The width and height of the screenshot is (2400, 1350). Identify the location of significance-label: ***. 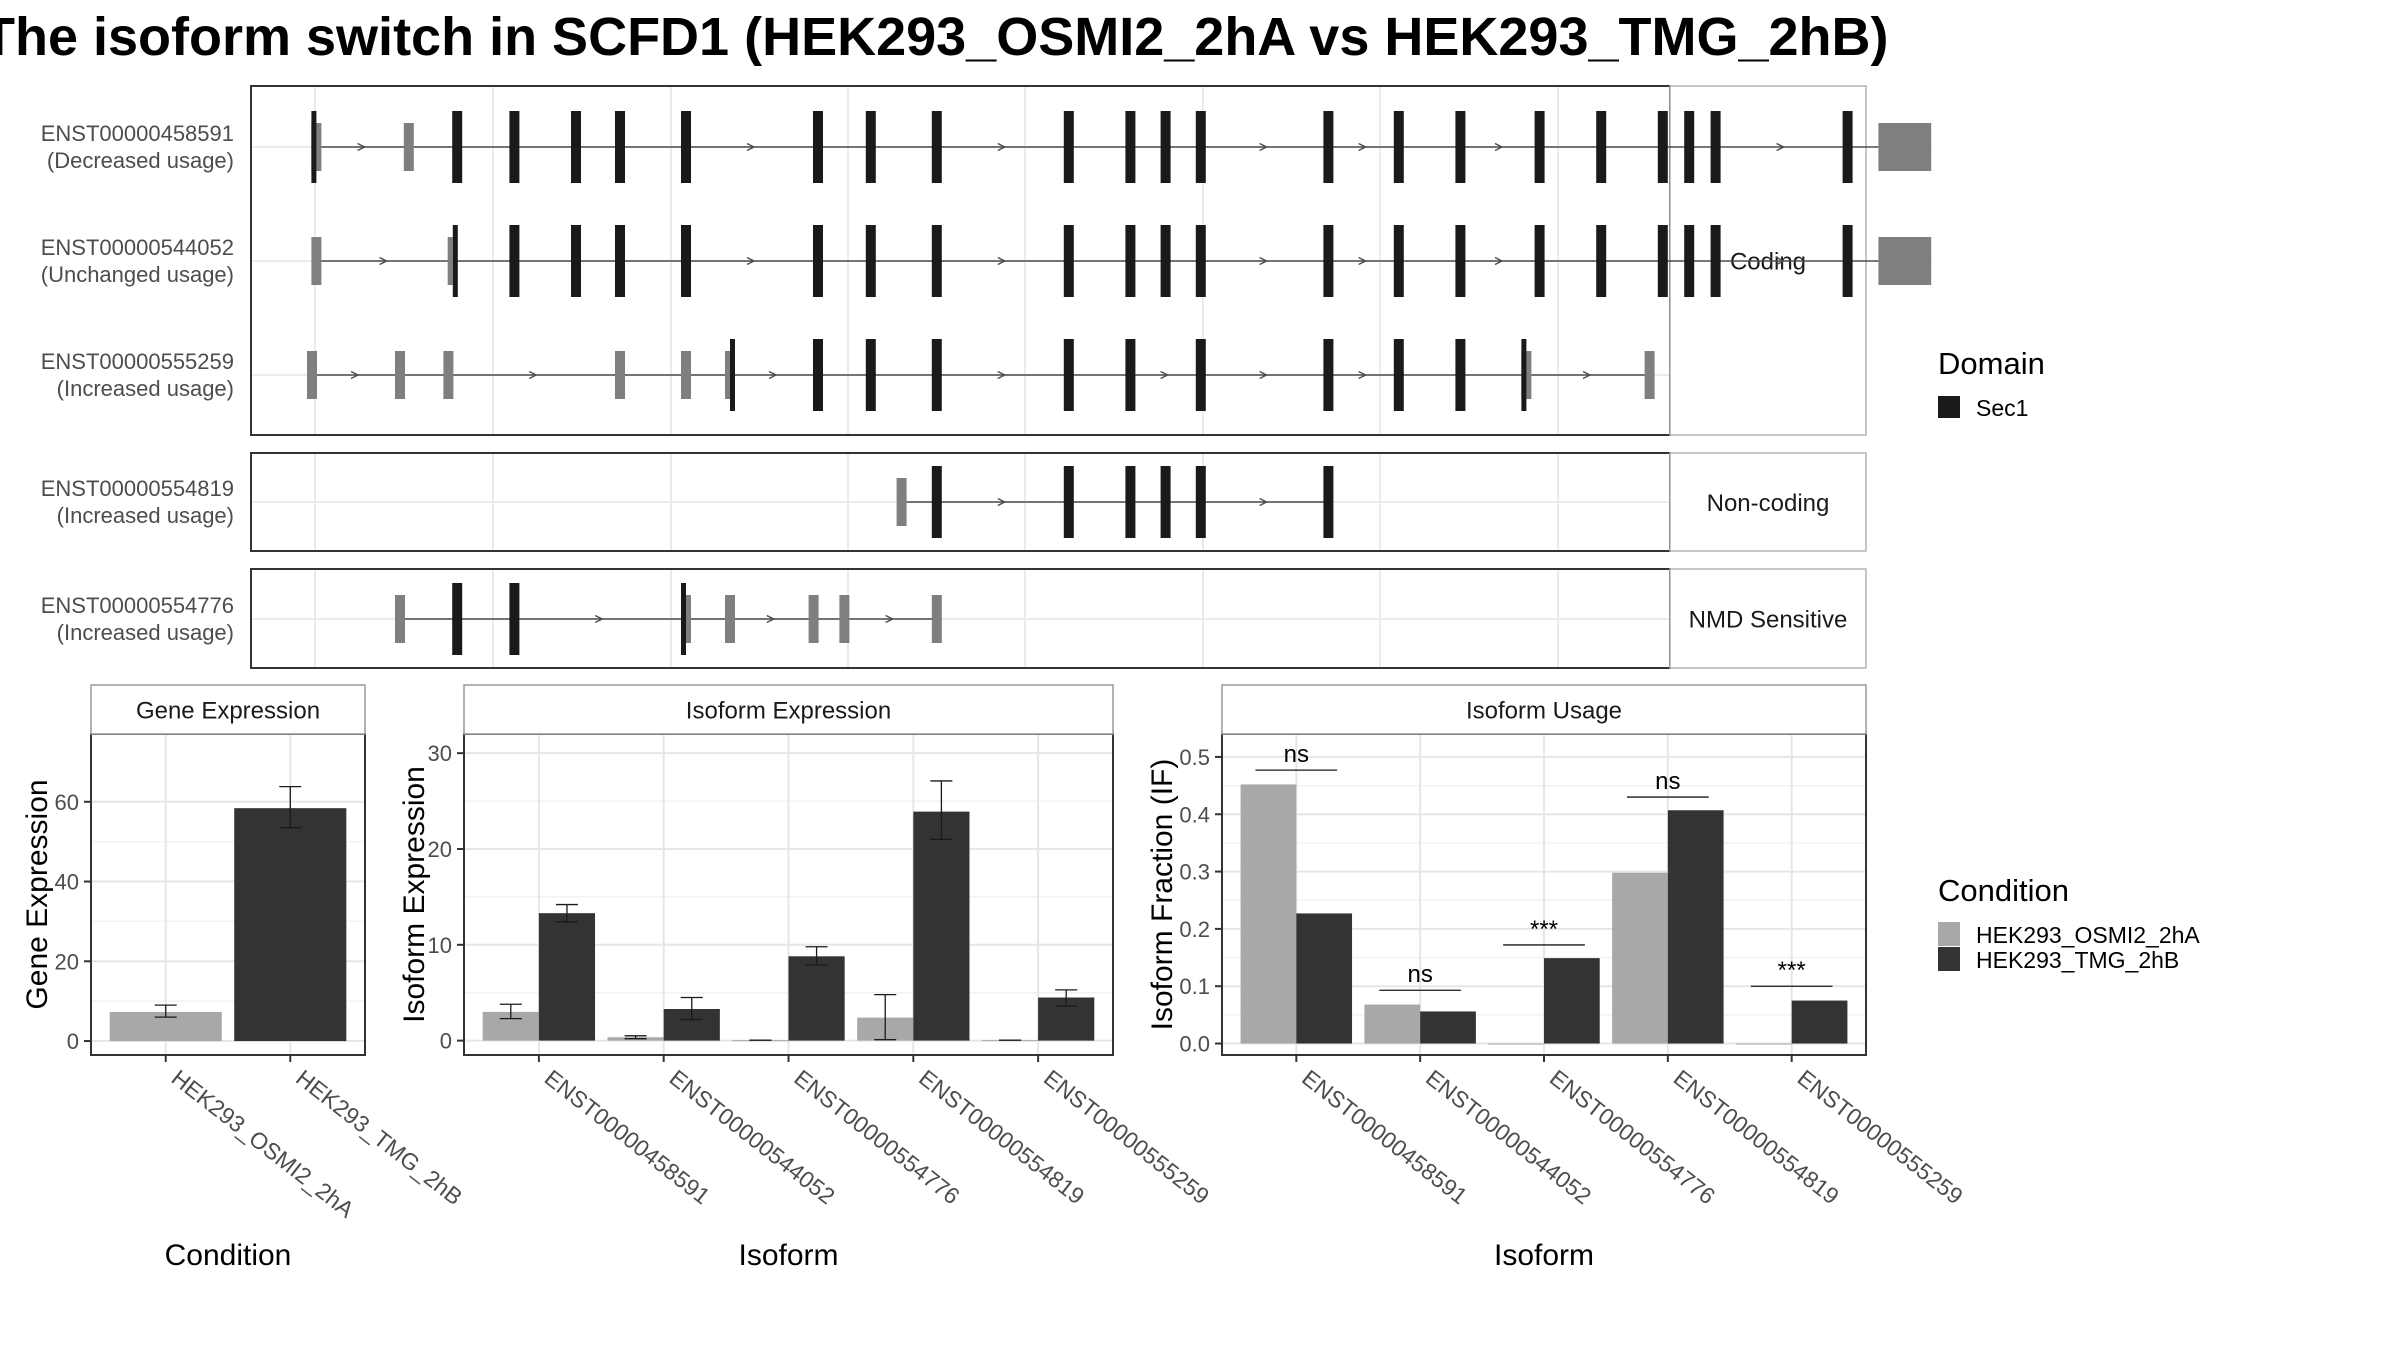
(1792, 970).